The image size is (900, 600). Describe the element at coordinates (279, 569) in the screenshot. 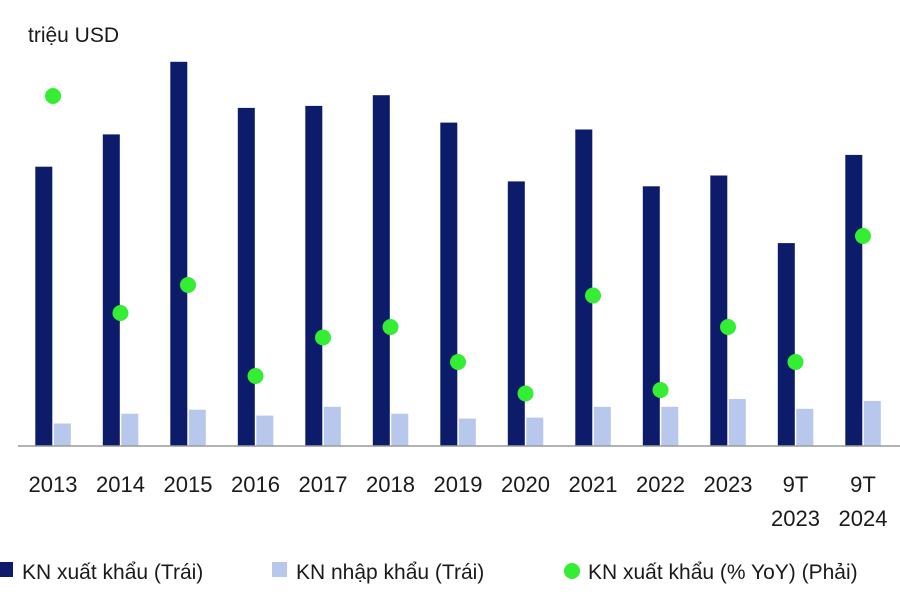

I see `legend-swatch-import` at that location.